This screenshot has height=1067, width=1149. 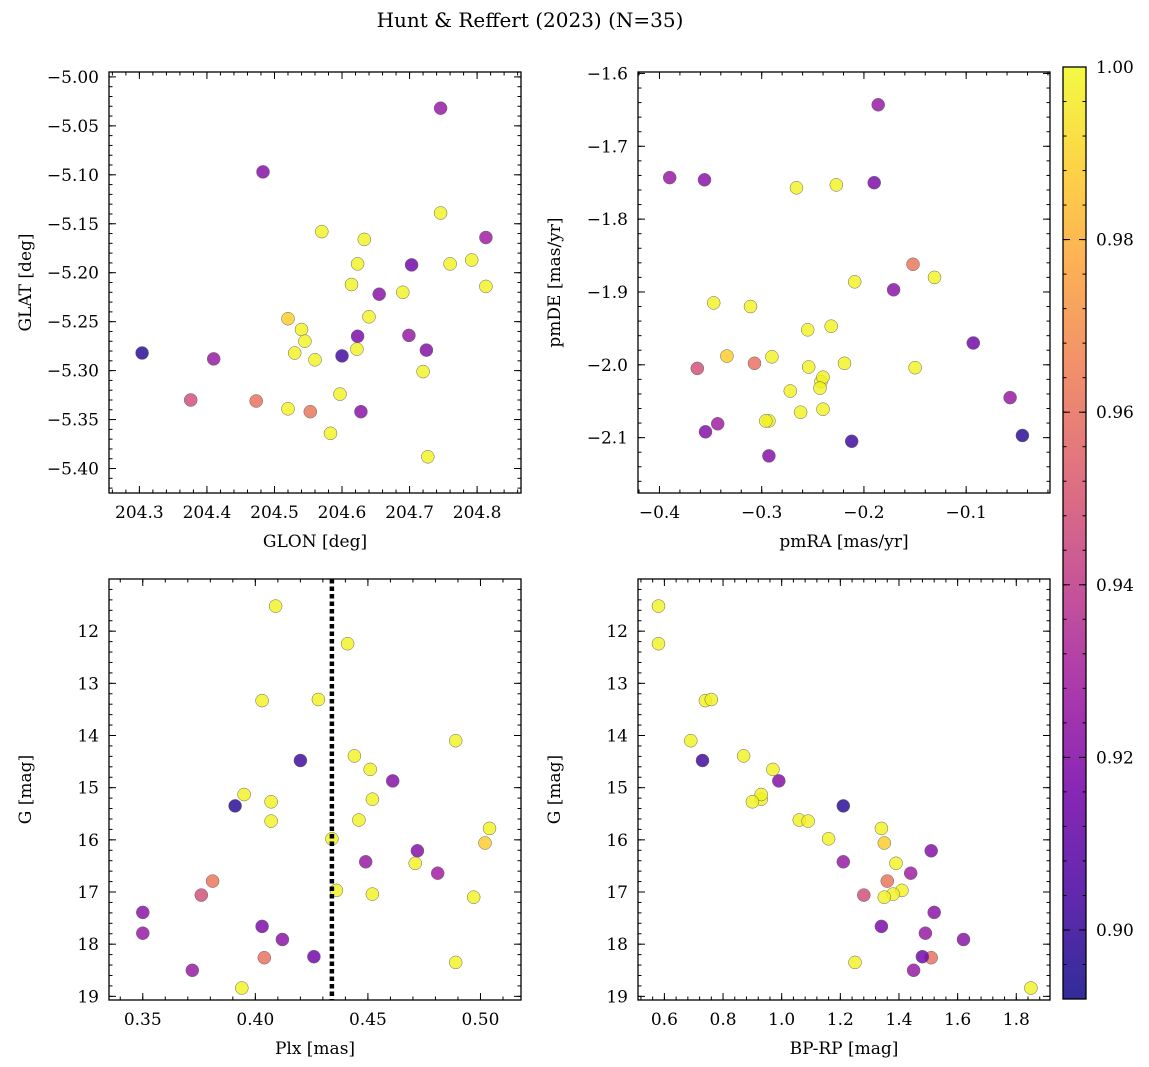 I want to click on plx-ytick-label: 18, so click(x=88, y=945).